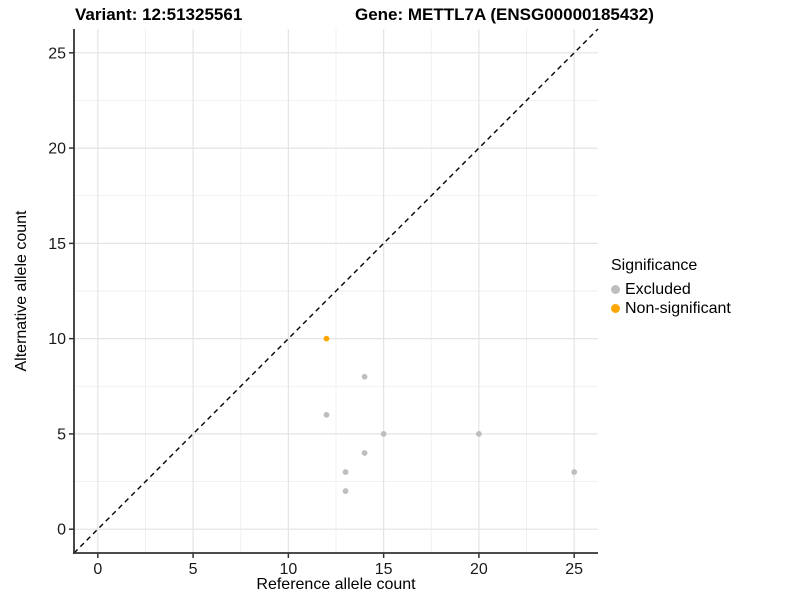 This screenshot has width=800, height=600. I want to click on legend-title: Significance, so click(654, 265).